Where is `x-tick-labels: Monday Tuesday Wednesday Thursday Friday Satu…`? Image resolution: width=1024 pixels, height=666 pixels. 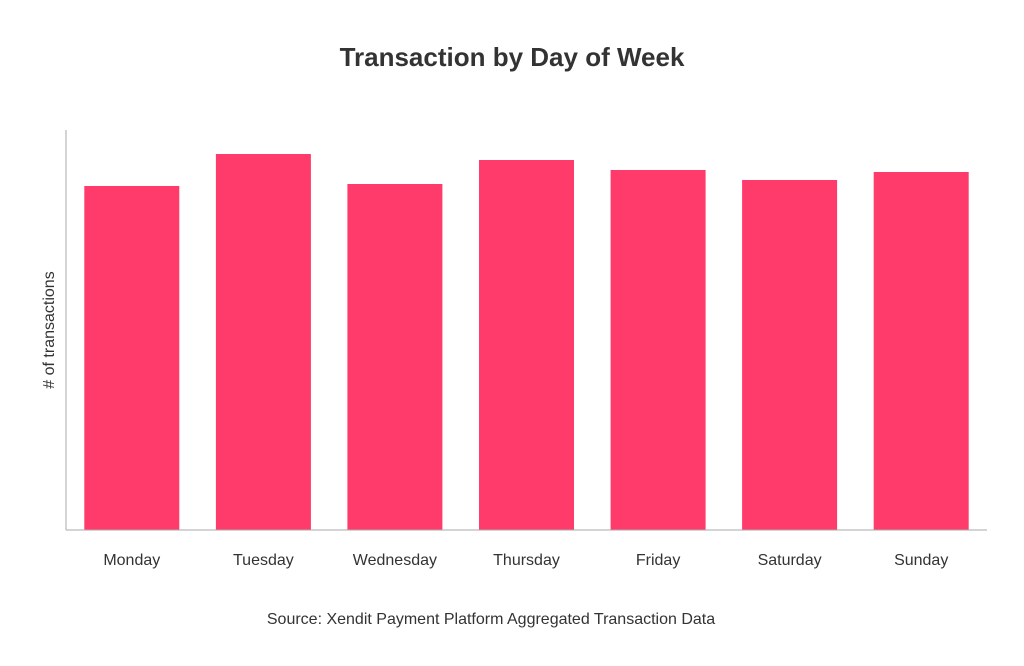 x-tick-labels: Monday Tuesday Wednesday Thursday Friday Satu… is located at coordinates (525, 560).